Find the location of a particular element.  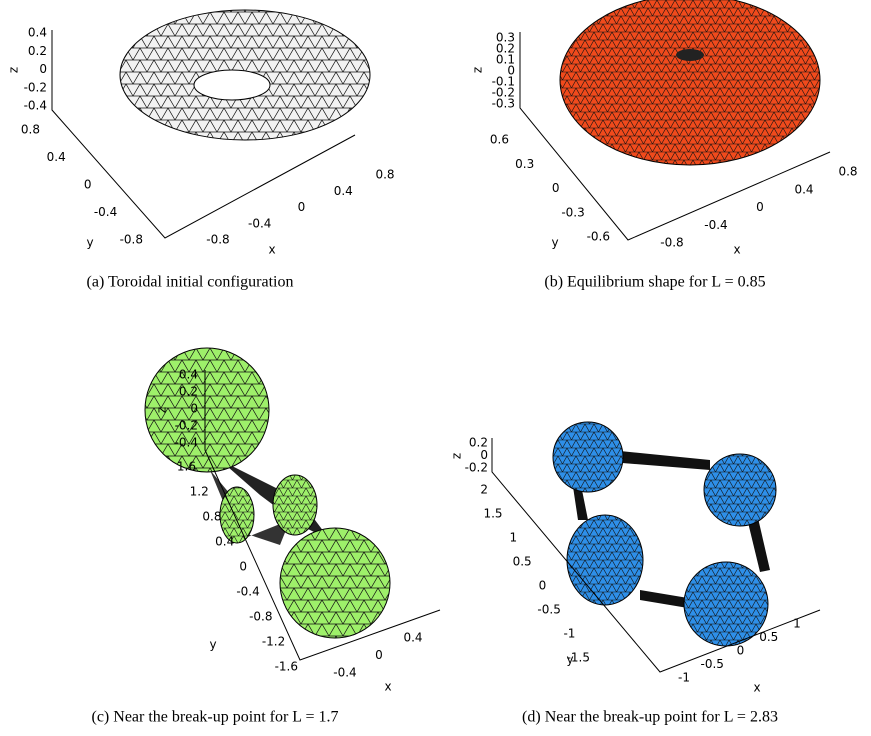

caption: (b) Equilibrium shape for L = 0.85 is located at coordinates (654, 282).